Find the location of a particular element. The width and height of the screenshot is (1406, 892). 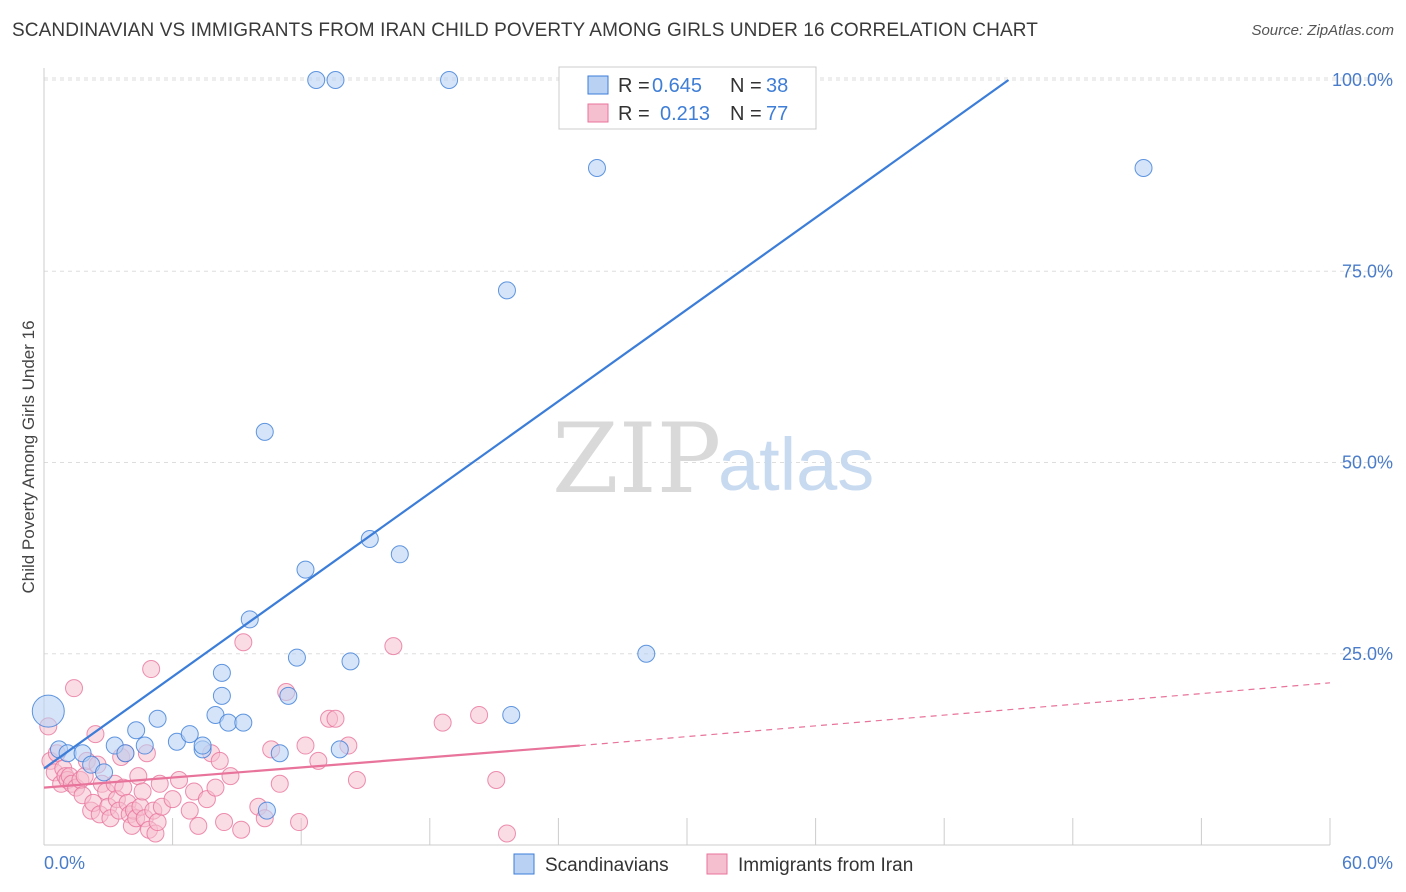

x-tick-label: 60.0% is located at coordinates (1367, 863).